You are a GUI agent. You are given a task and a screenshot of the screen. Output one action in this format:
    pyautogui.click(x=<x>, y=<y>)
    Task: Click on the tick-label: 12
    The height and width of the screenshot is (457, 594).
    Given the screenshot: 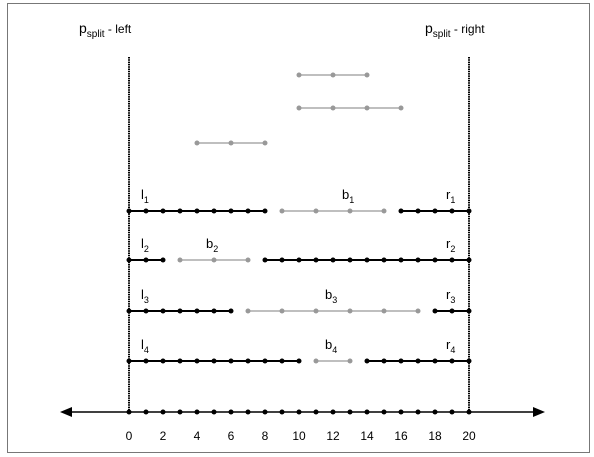 What is the action you would take?
    pyautogui.click(x=333, y=436)
    